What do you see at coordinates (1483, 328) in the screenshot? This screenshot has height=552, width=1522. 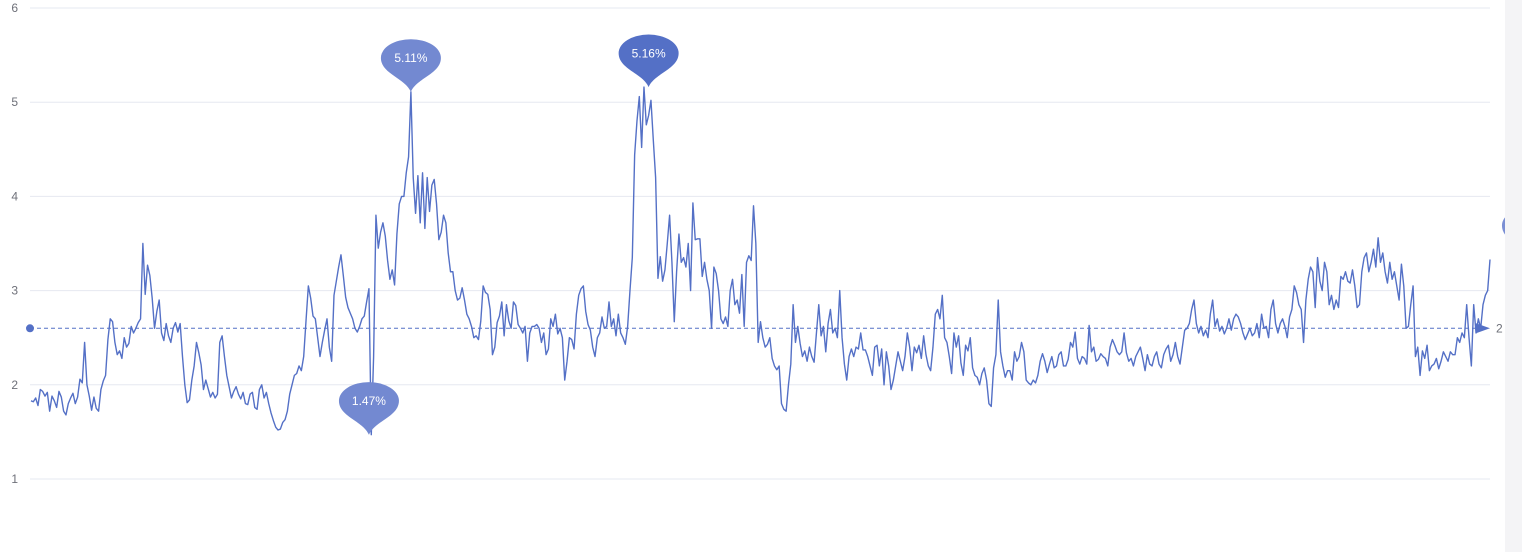 I see `mark-line-arrow` at bounding box center [1483, 328].